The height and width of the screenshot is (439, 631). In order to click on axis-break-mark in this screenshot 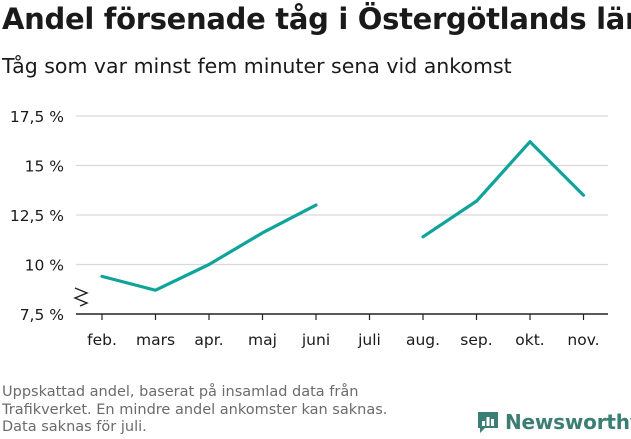, I will do `click(81, 297)`.